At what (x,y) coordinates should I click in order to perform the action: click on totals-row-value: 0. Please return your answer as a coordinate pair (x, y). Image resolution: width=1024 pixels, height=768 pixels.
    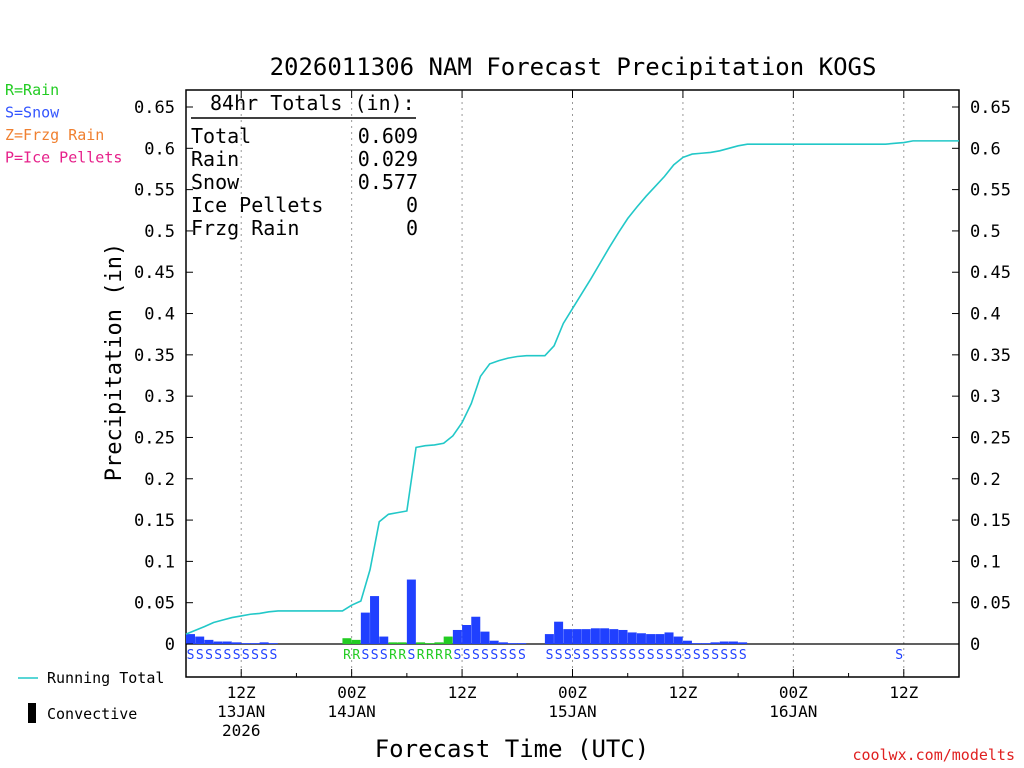
    Looking at the image, I should click on (412, 228).